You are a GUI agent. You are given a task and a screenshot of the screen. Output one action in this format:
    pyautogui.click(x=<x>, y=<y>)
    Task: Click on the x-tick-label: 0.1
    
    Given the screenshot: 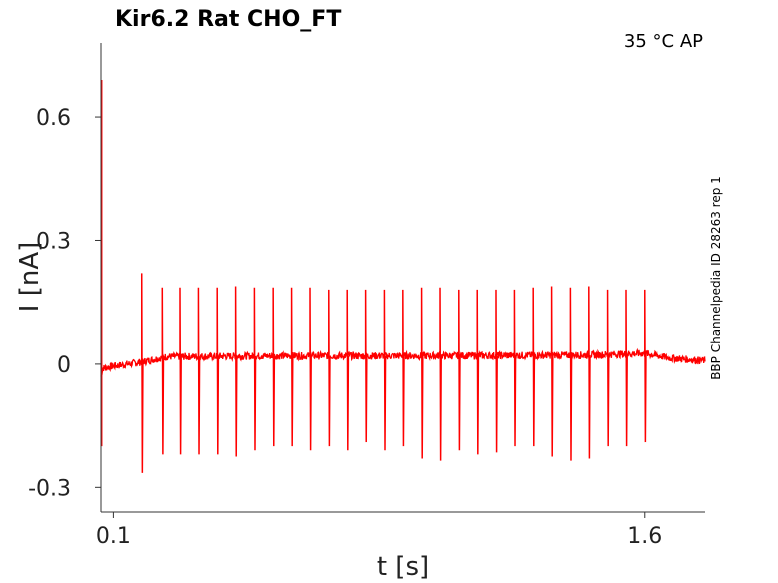 What is the action you would take?
    pyautogui.click(x=113, y=536)
    